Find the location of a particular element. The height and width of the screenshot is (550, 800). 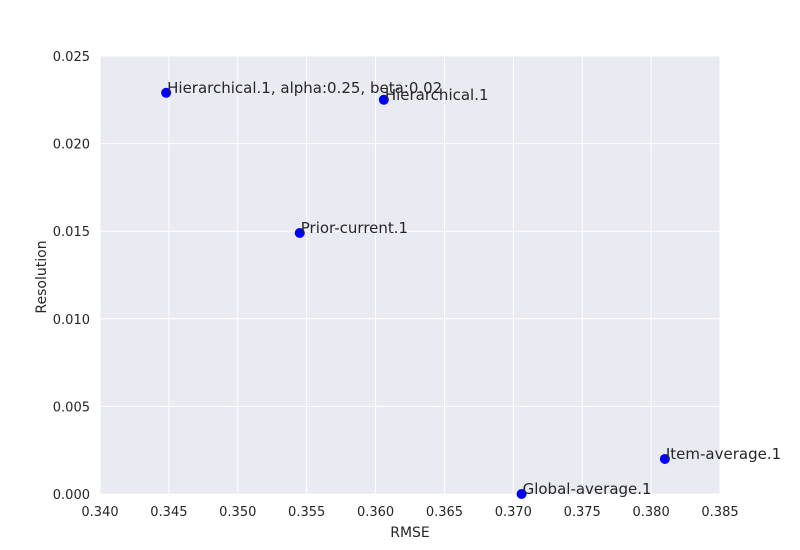

x-axis-label: RMSE is located at coordinates (410, 533).